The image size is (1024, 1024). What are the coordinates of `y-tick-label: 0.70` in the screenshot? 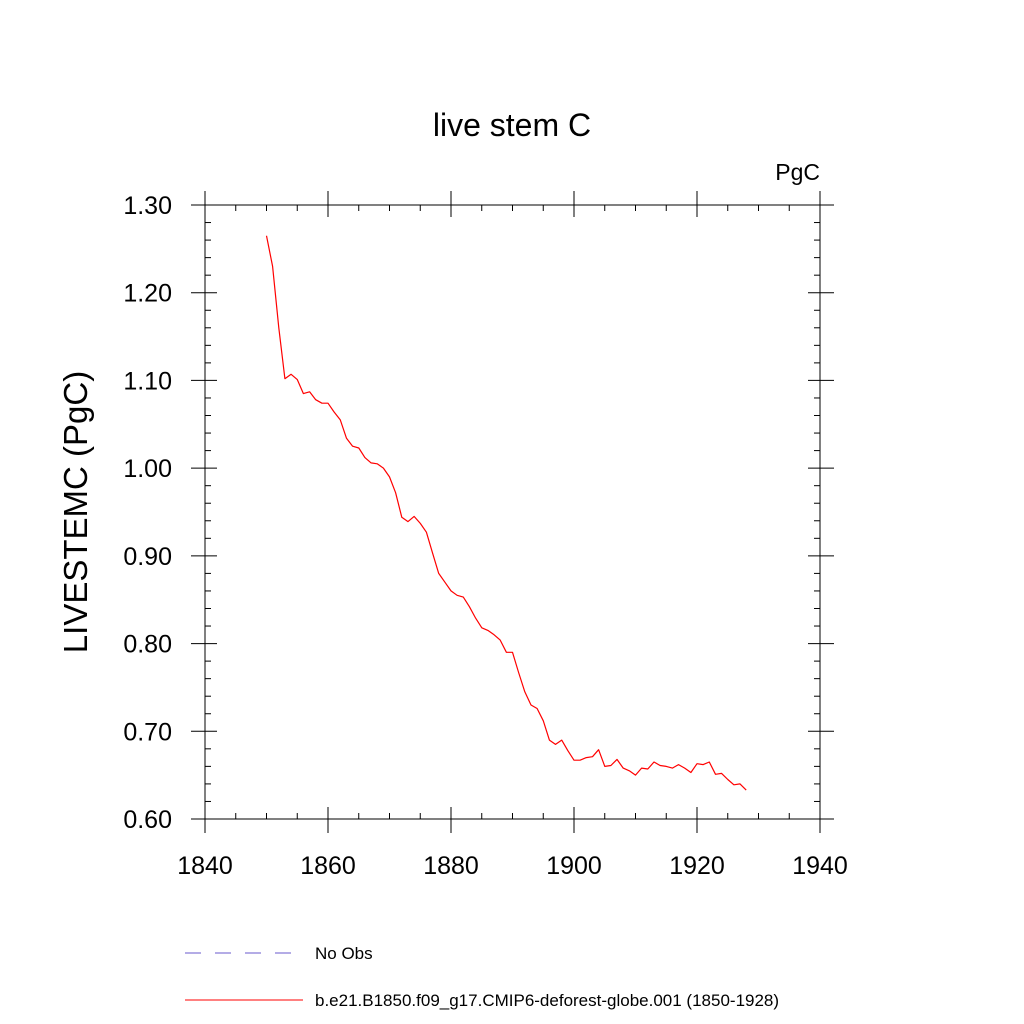 It's located at (147, 732).